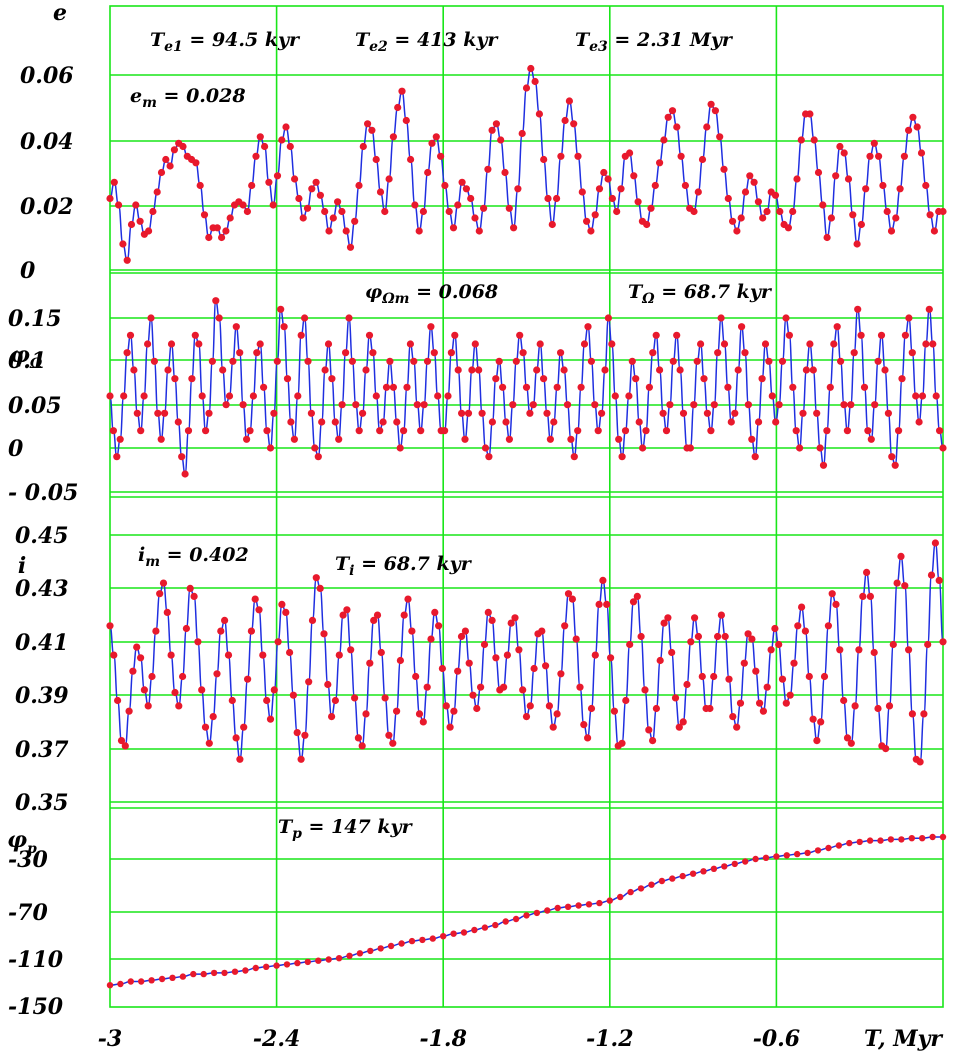 This screenshot has height=1059, width=953. I want to click on annotation: Tp = 147 kyr, so click(346, 829).